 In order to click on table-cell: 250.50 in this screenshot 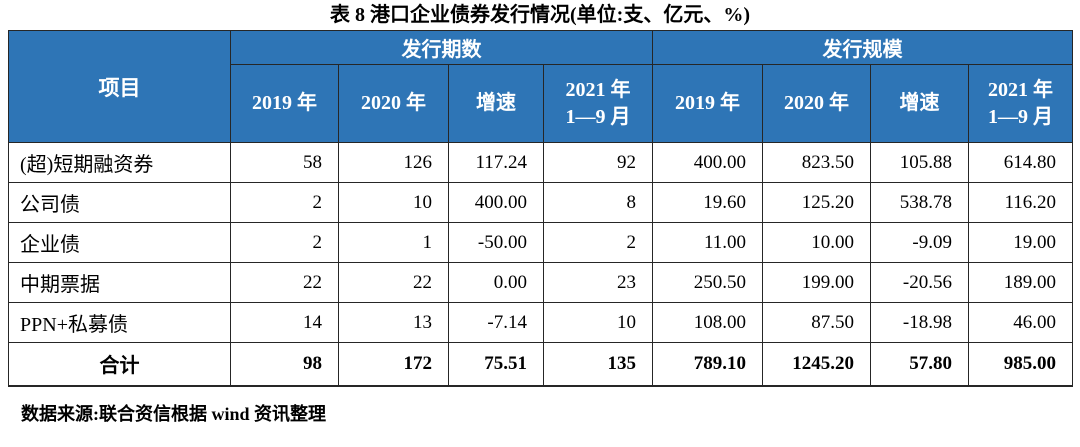, I will do `click(707, 282)`.